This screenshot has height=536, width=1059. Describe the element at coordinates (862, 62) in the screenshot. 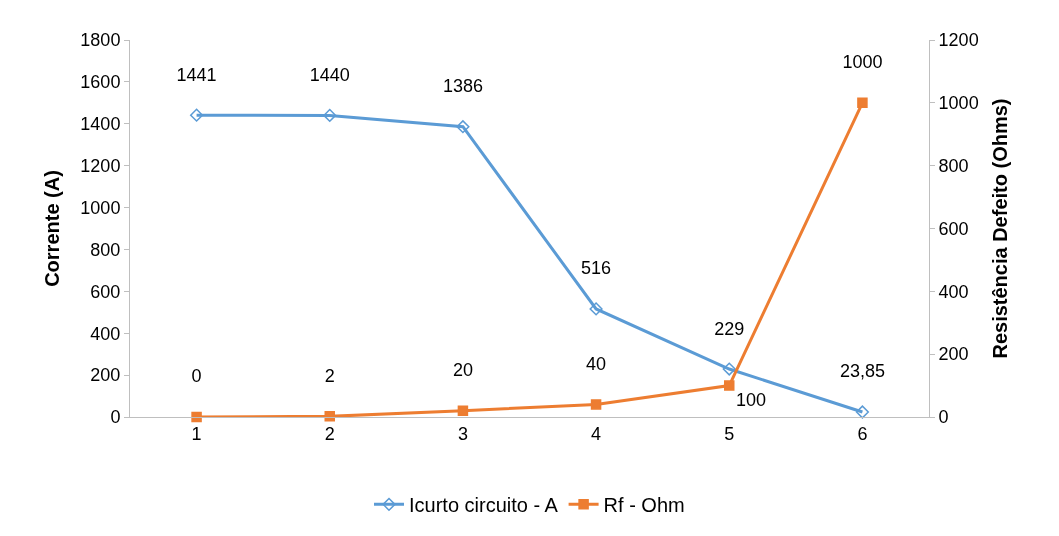

I see `data-label: 1000` at that location.